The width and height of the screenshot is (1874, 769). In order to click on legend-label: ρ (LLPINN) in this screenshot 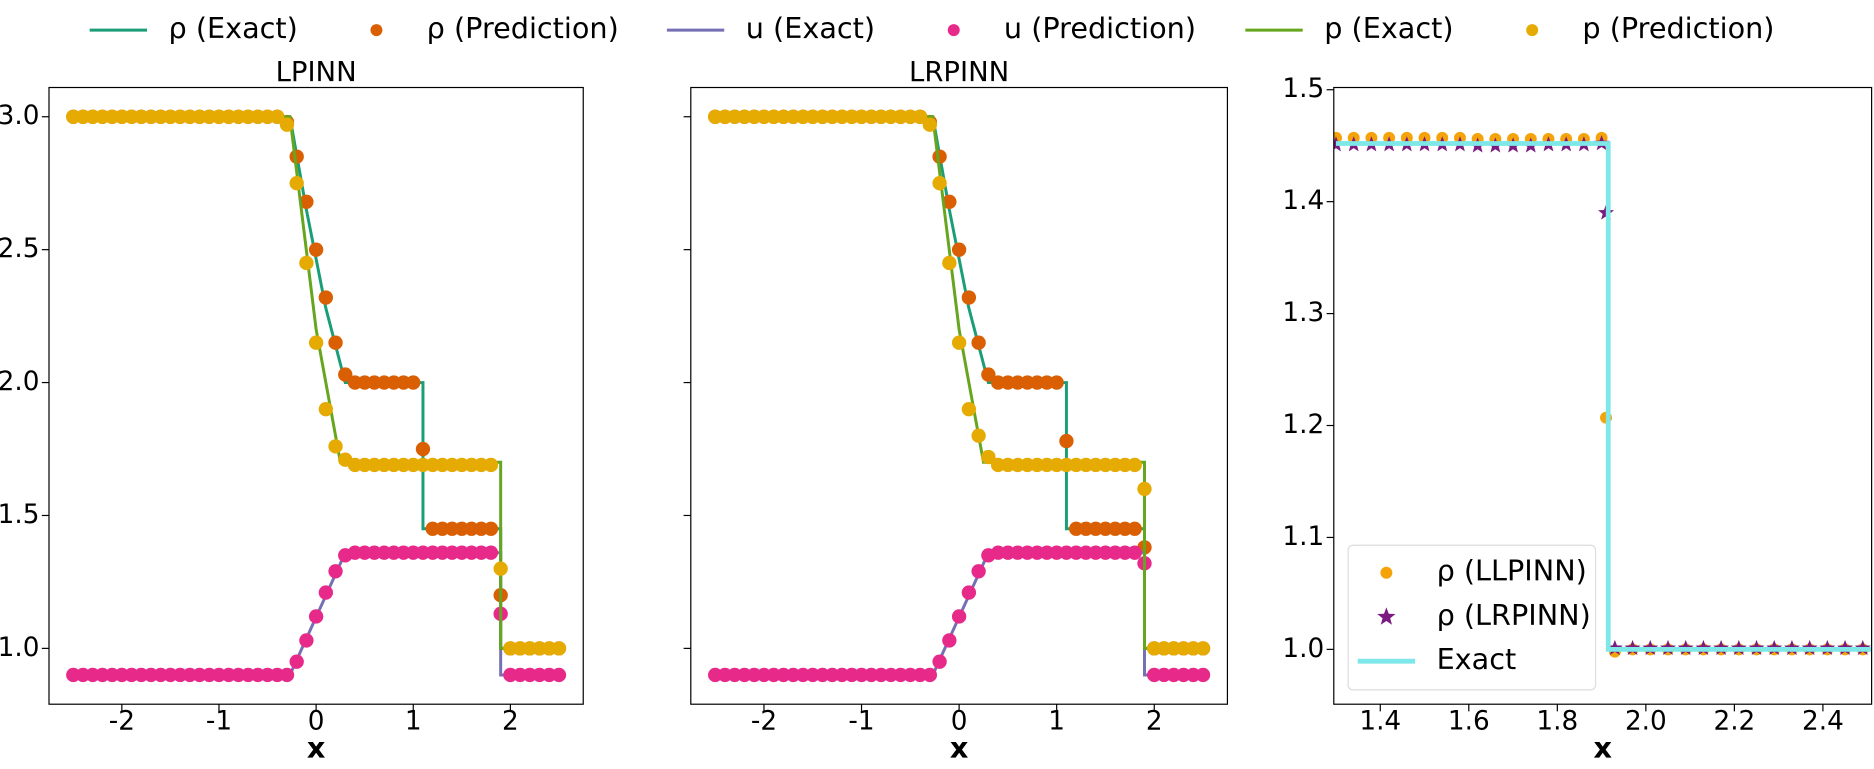, I will do `click(1512, 571)`.